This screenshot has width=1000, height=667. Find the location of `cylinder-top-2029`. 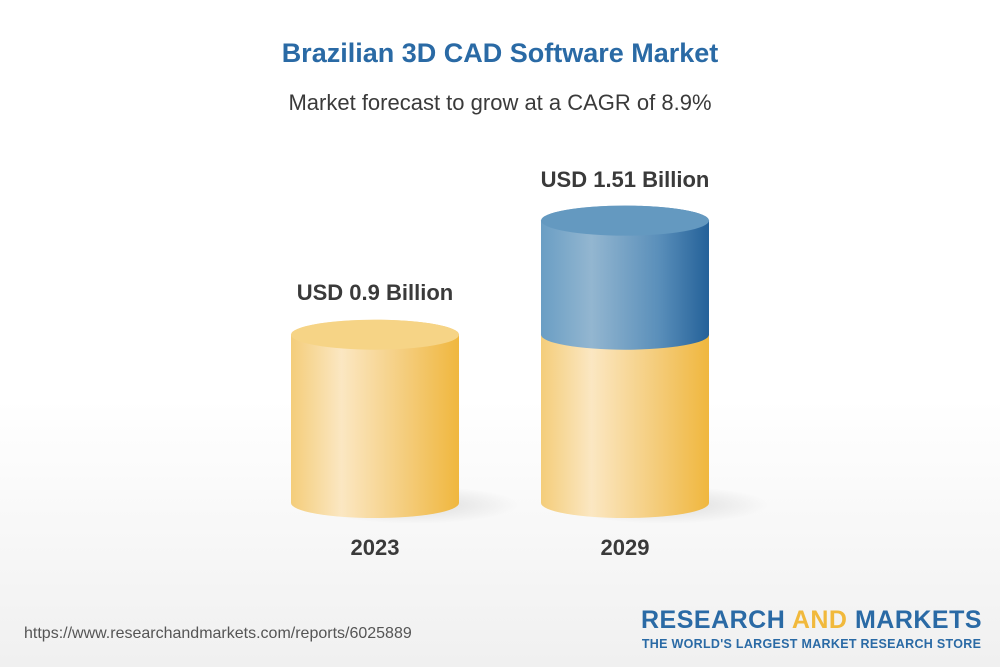

cylinder-top-2029 is located at coordinates (625, 220).